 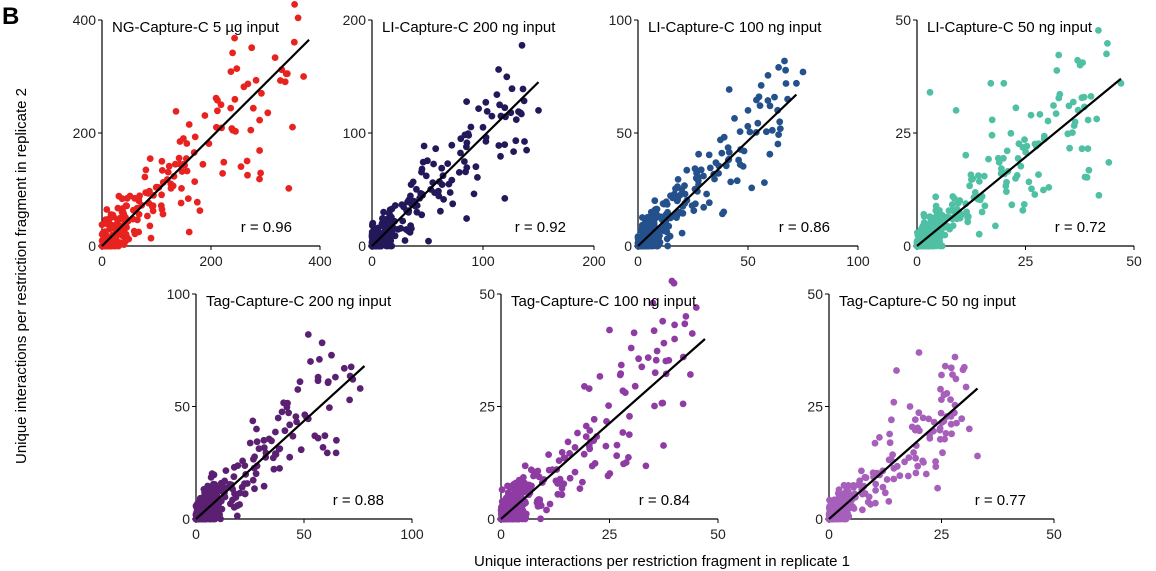 I want to click on x-tick-label: 200, so click(x=594, y=261).